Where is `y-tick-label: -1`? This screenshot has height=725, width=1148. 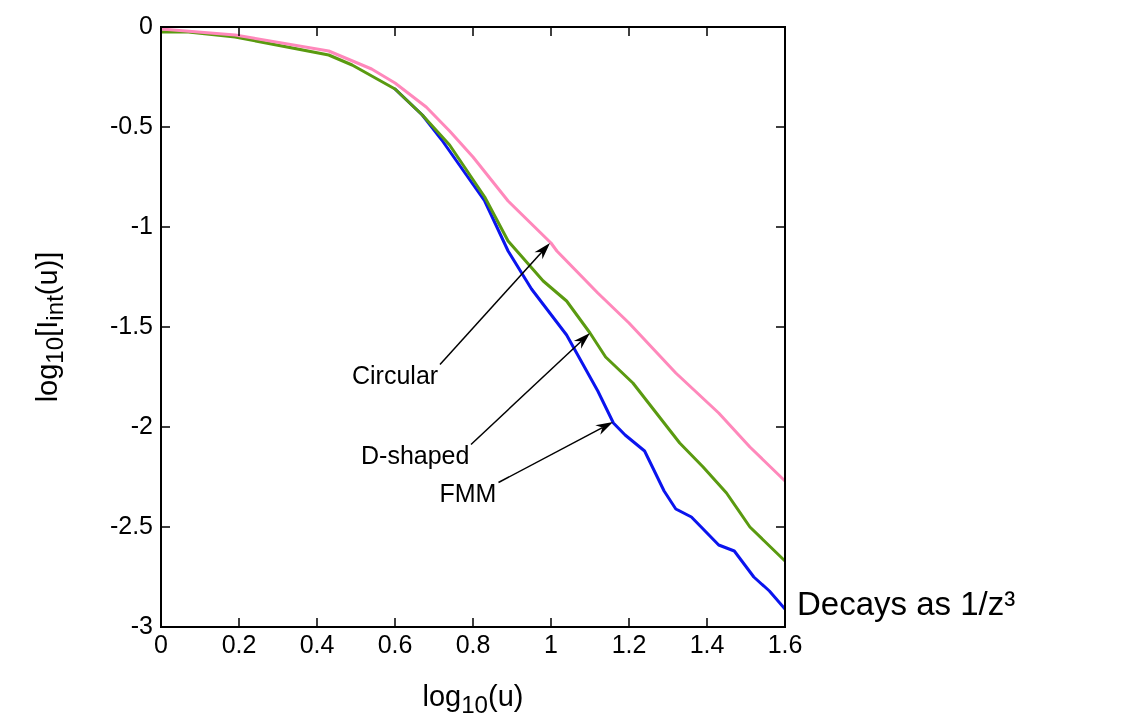
y-tick-label: -1 is located at coordinates (141, 224).